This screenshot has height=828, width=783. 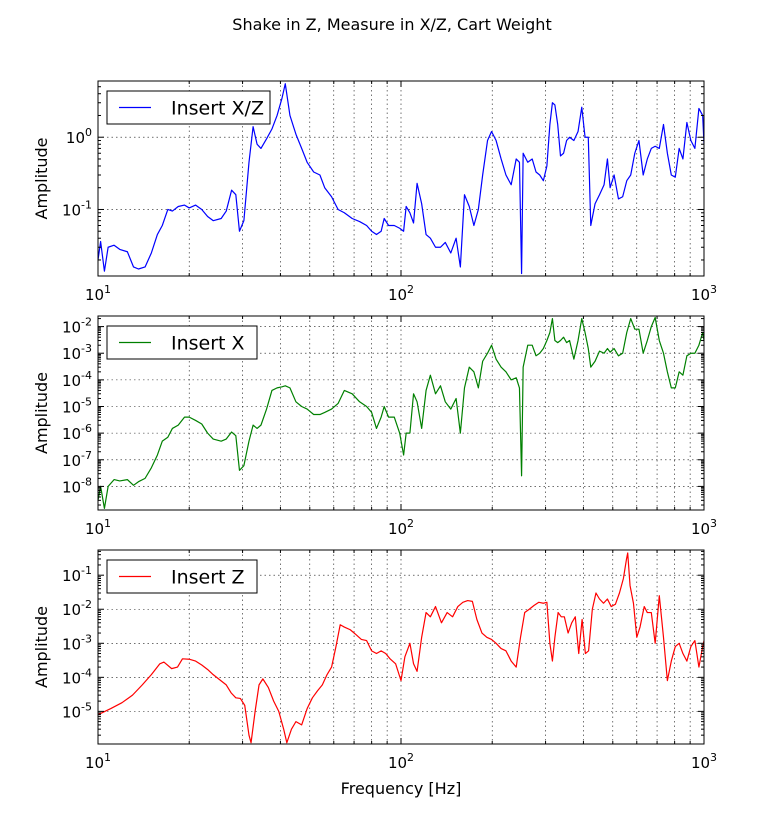 What do you see at coordinates (77, 432) in the screenshot?
I see `y-tick-label: 10⁻⁶` at bounding box center [77, 432].